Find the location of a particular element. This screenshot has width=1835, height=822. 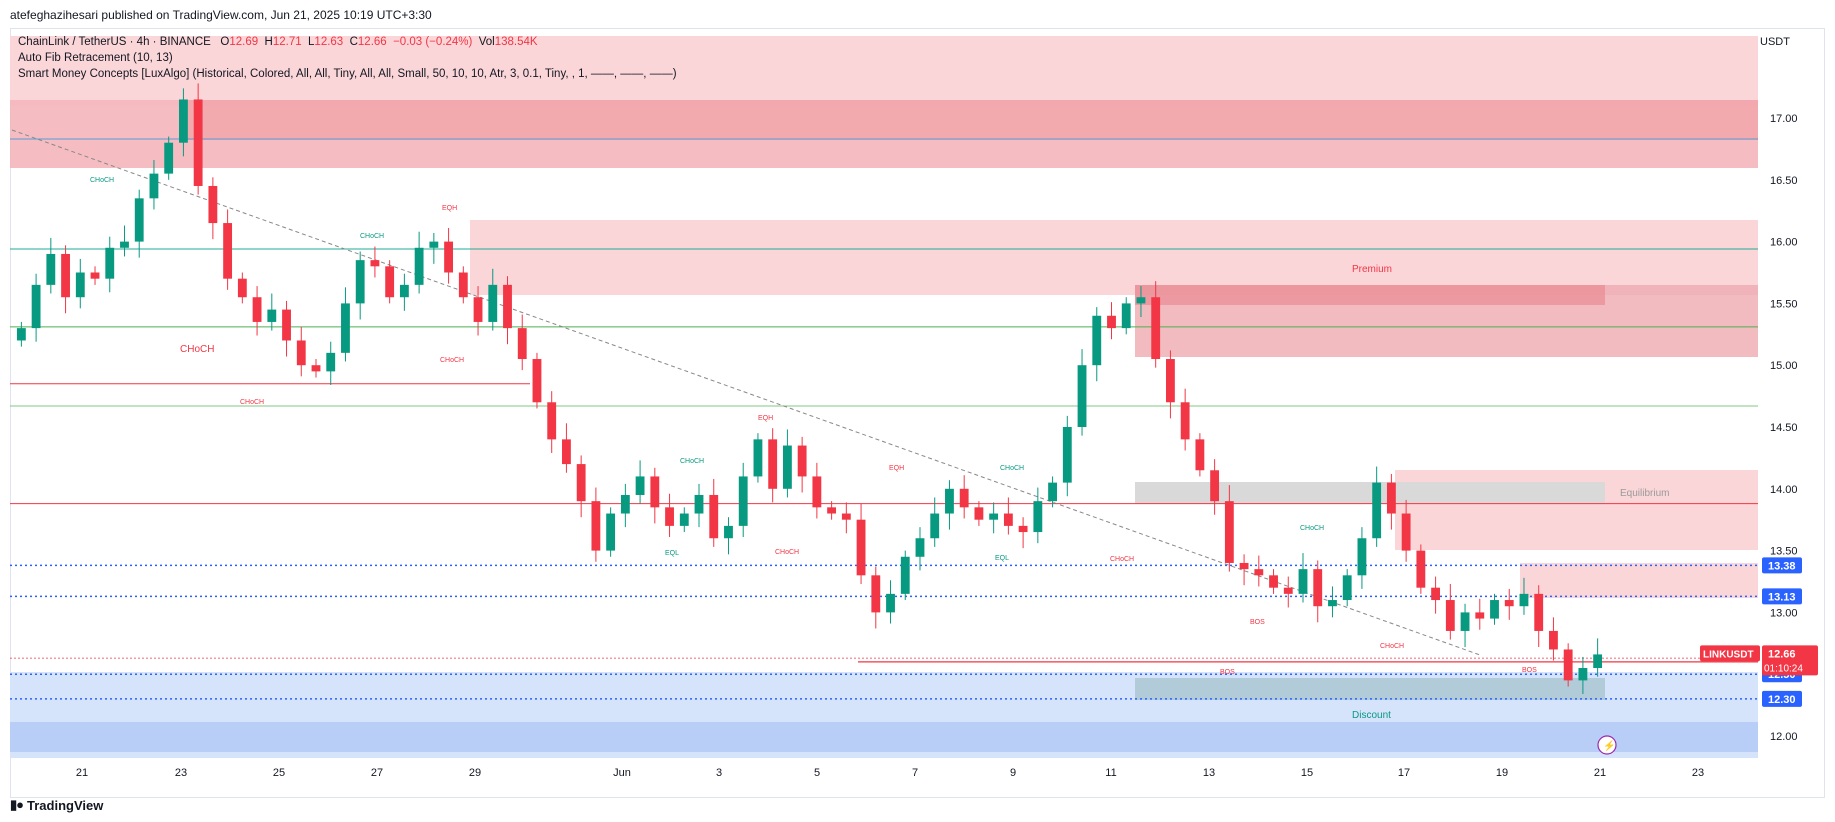

tag-1230: 12.30 is located at coordinates (1782, 700).